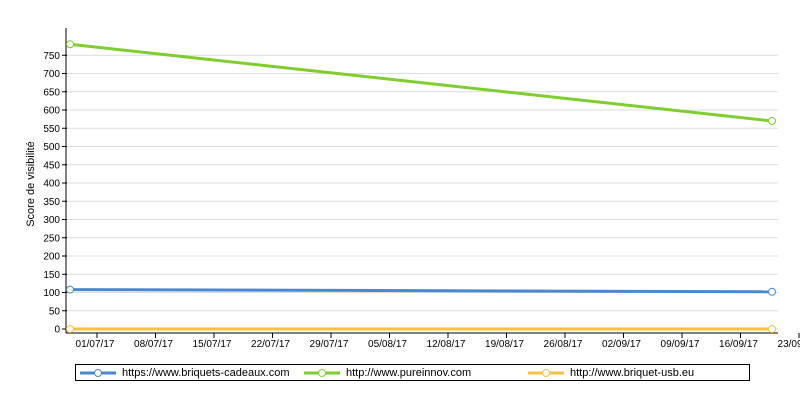  I want to click on y-tick-label: 0, so click(57, 330).